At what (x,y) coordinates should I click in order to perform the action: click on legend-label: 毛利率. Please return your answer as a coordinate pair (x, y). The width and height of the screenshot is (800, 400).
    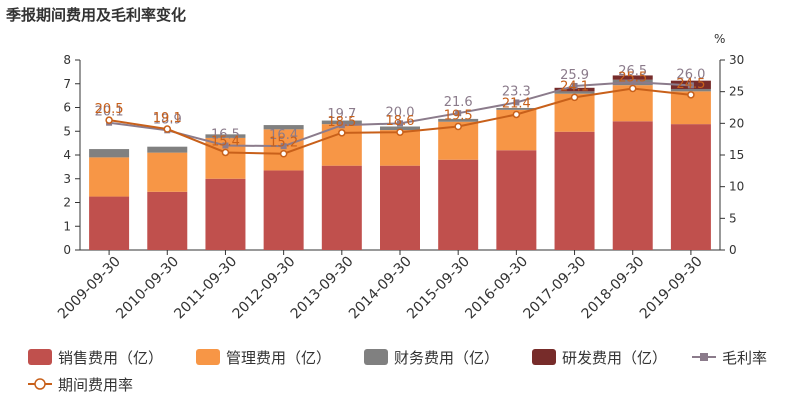
    Looking at the image, I should click on (744, 358).